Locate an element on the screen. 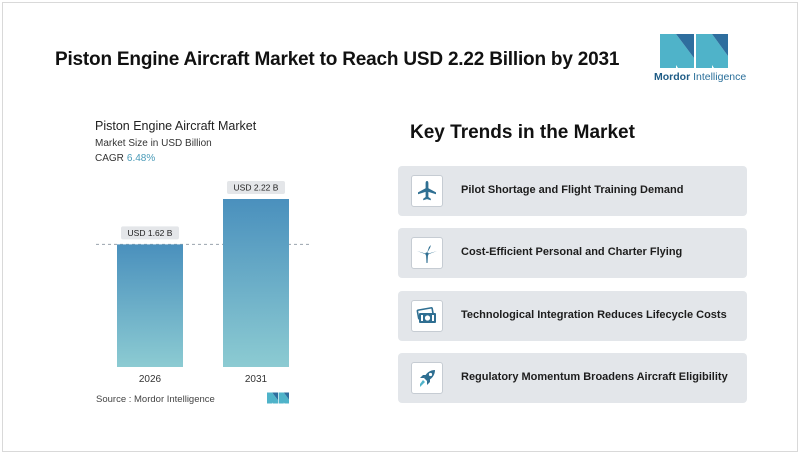  mordor-intelligence-logo: Mordor Intelligence is located at coordinates (700, 60).